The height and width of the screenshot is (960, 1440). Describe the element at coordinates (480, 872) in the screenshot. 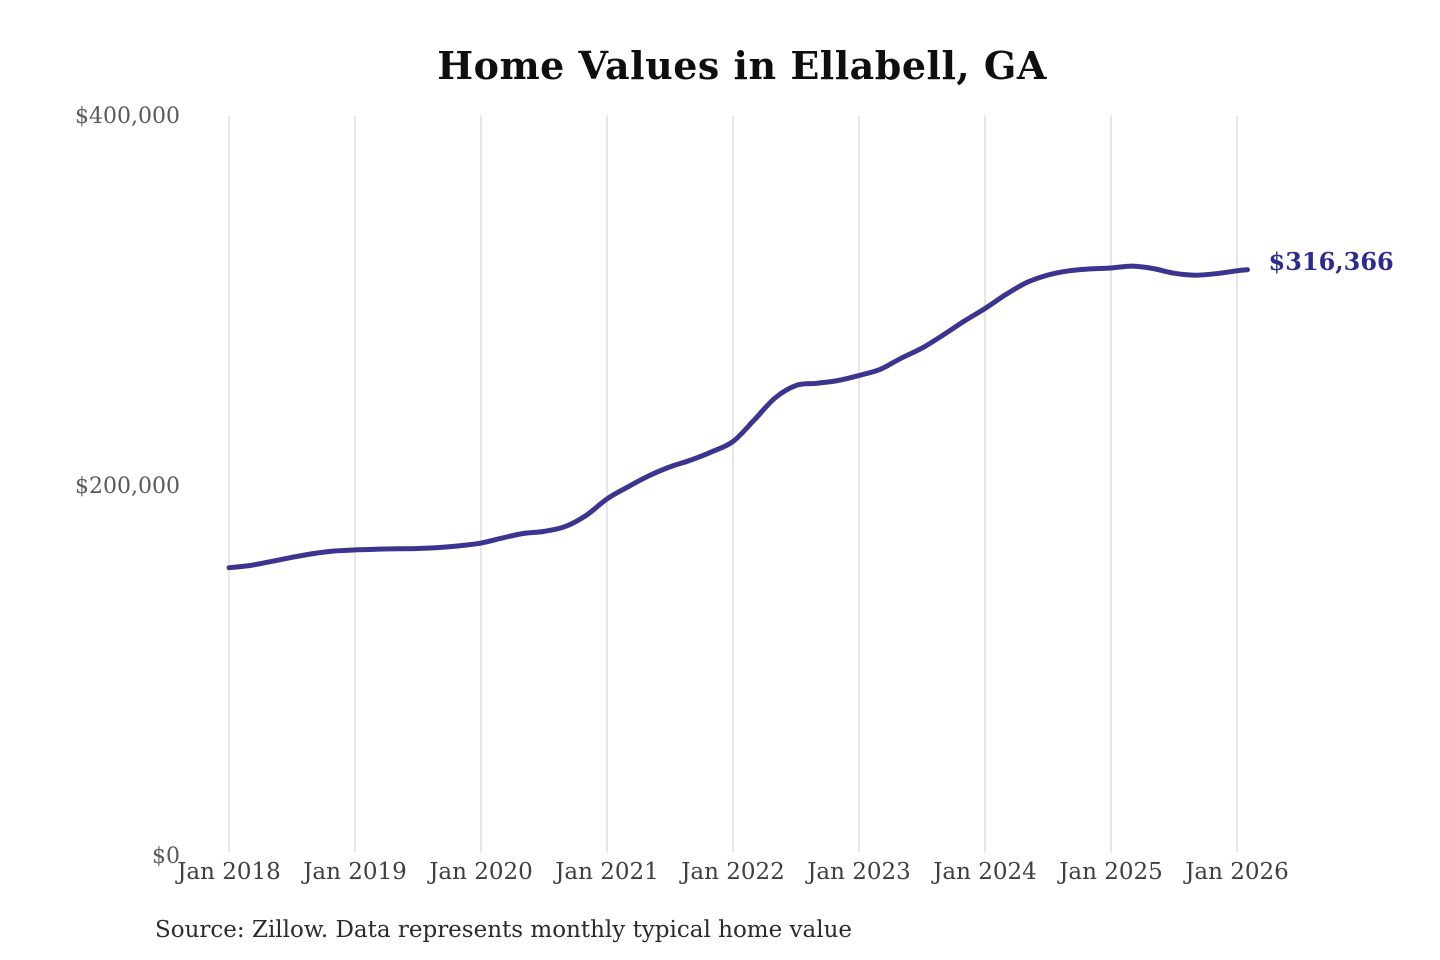

I see `x-tick-label: Jan 2020` at that location.